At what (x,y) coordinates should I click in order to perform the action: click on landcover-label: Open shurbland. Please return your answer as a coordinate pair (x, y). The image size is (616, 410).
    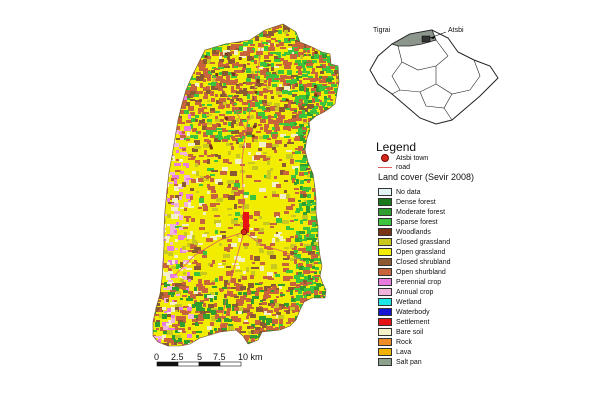
    Looking at the image, I should click on (421, 272).